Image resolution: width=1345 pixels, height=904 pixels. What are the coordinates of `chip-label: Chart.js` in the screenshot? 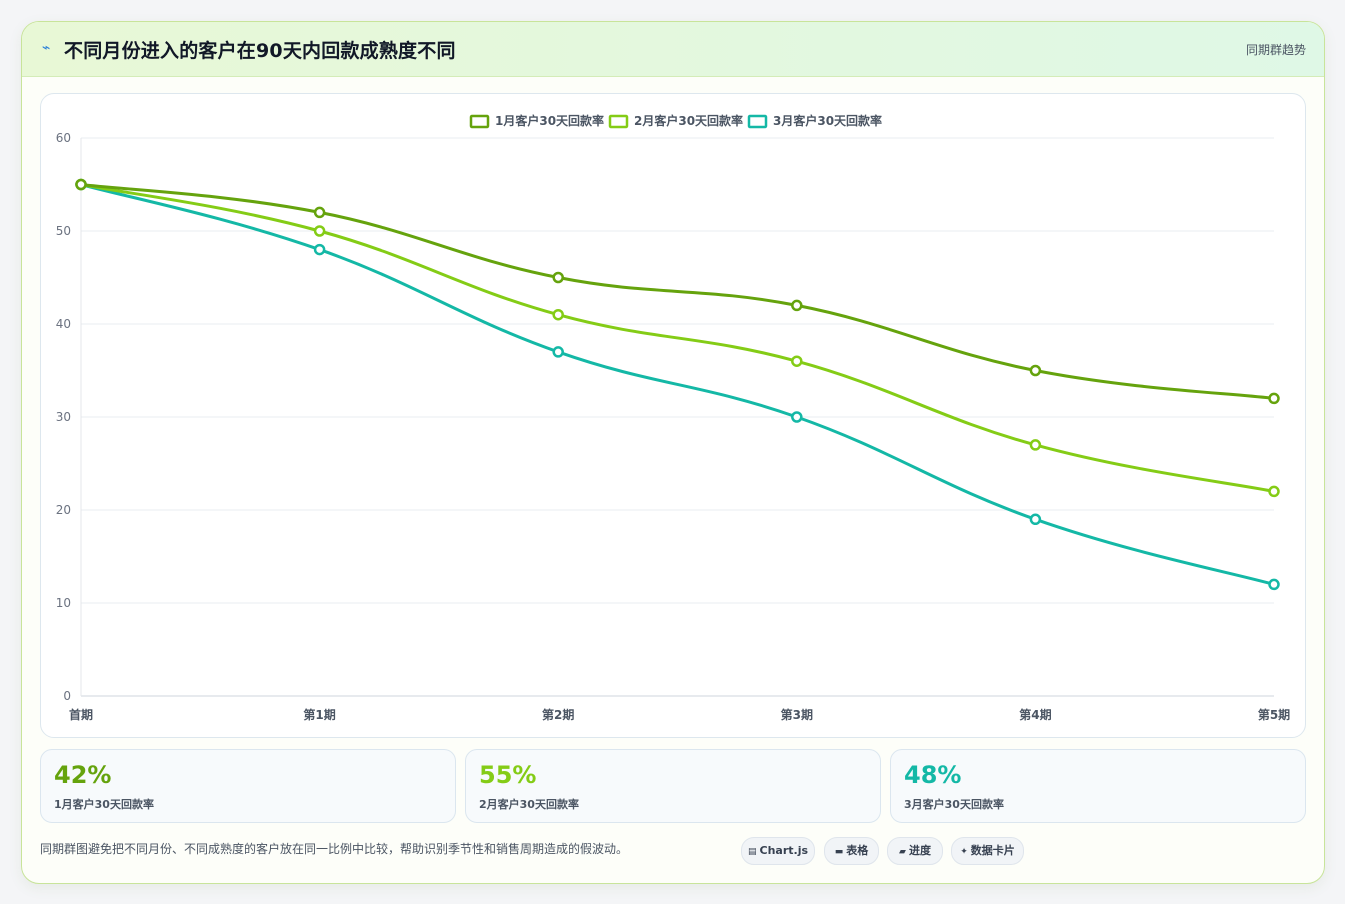 It's located at (784, 850).